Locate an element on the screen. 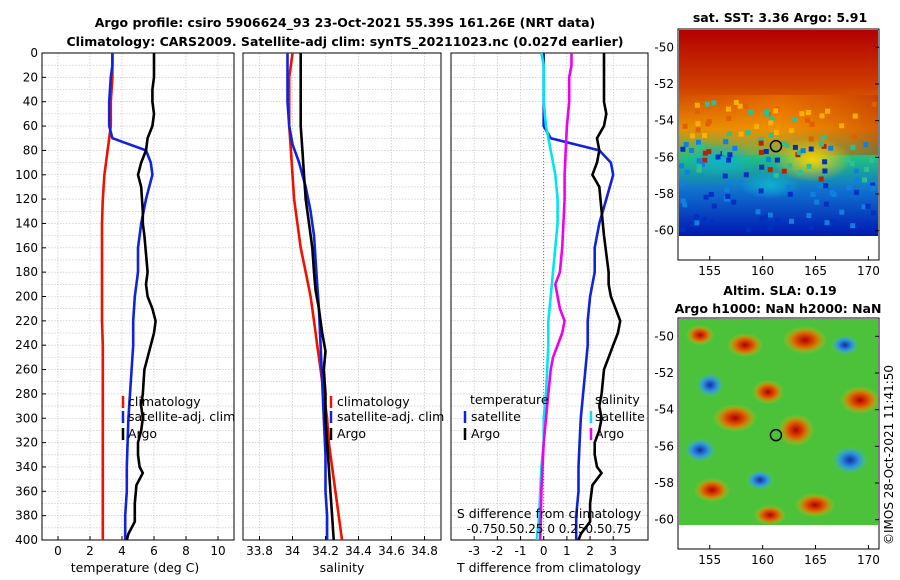  y-tick-label: 20 is located at coordinates (30, 77).